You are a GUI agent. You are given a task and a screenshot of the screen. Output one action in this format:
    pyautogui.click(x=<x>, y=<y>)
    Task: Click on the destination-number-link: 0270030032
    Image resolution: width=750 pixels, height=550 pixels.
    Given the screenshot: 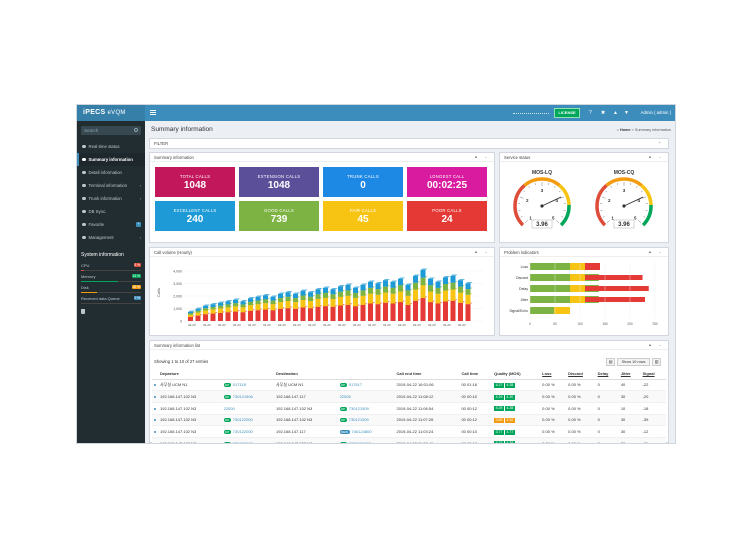 What is the action you would take?
    pyautogui.click(x=359, y=442)
    